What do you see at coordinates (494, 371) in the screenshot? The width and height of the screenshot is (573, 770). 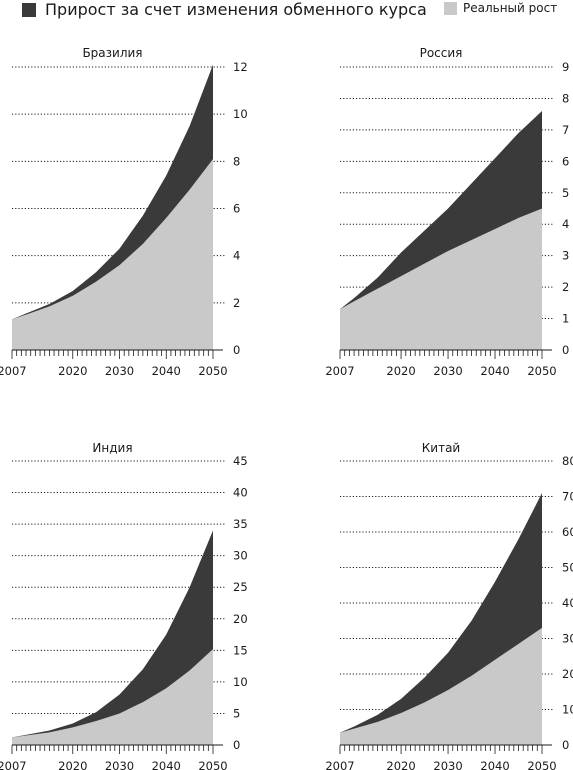 I see `russia-x-label-2040: 2040` at bounding box center [494, 371].